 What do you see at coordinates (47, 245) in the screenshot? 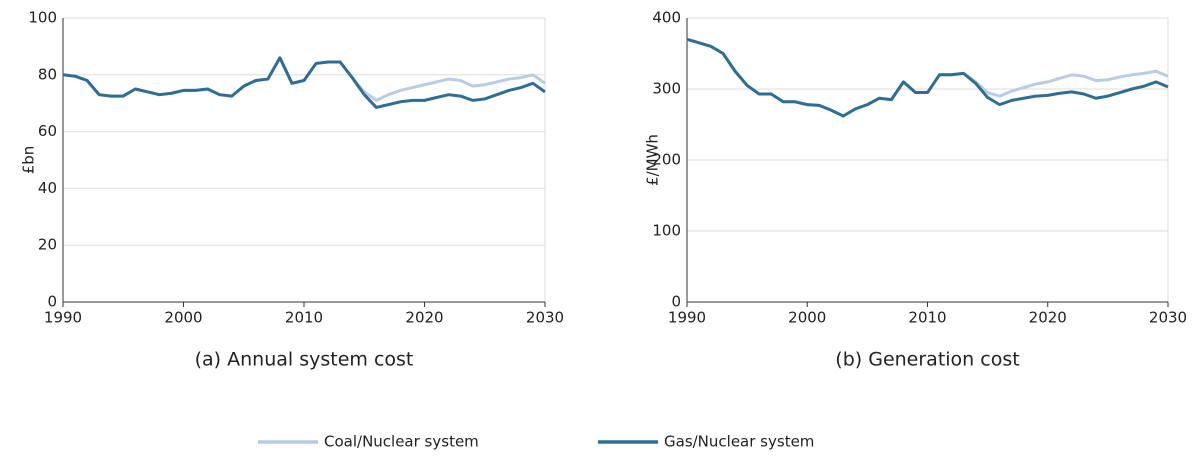
I see `y-tick-label: 20` at bounding box center [47, 245].